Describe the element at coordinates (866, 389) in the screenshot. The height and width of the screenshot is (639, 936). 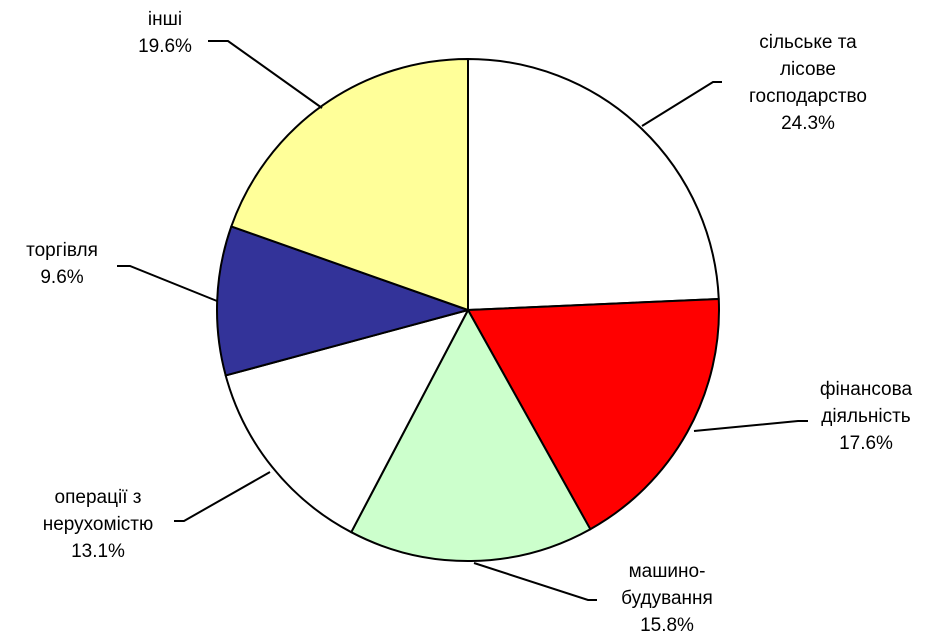
I see `slice-label-2-line-1: фінансова` at that location.